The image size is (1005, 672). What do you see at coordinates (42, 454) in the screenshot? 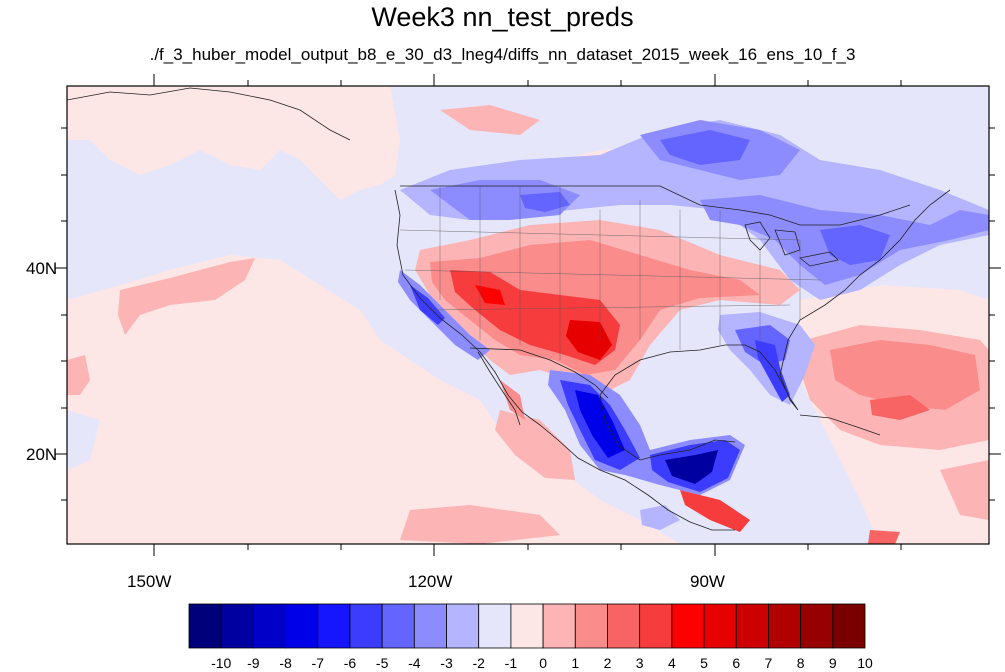
I see `lat-label: 20N` at bounding box center [42, 454].